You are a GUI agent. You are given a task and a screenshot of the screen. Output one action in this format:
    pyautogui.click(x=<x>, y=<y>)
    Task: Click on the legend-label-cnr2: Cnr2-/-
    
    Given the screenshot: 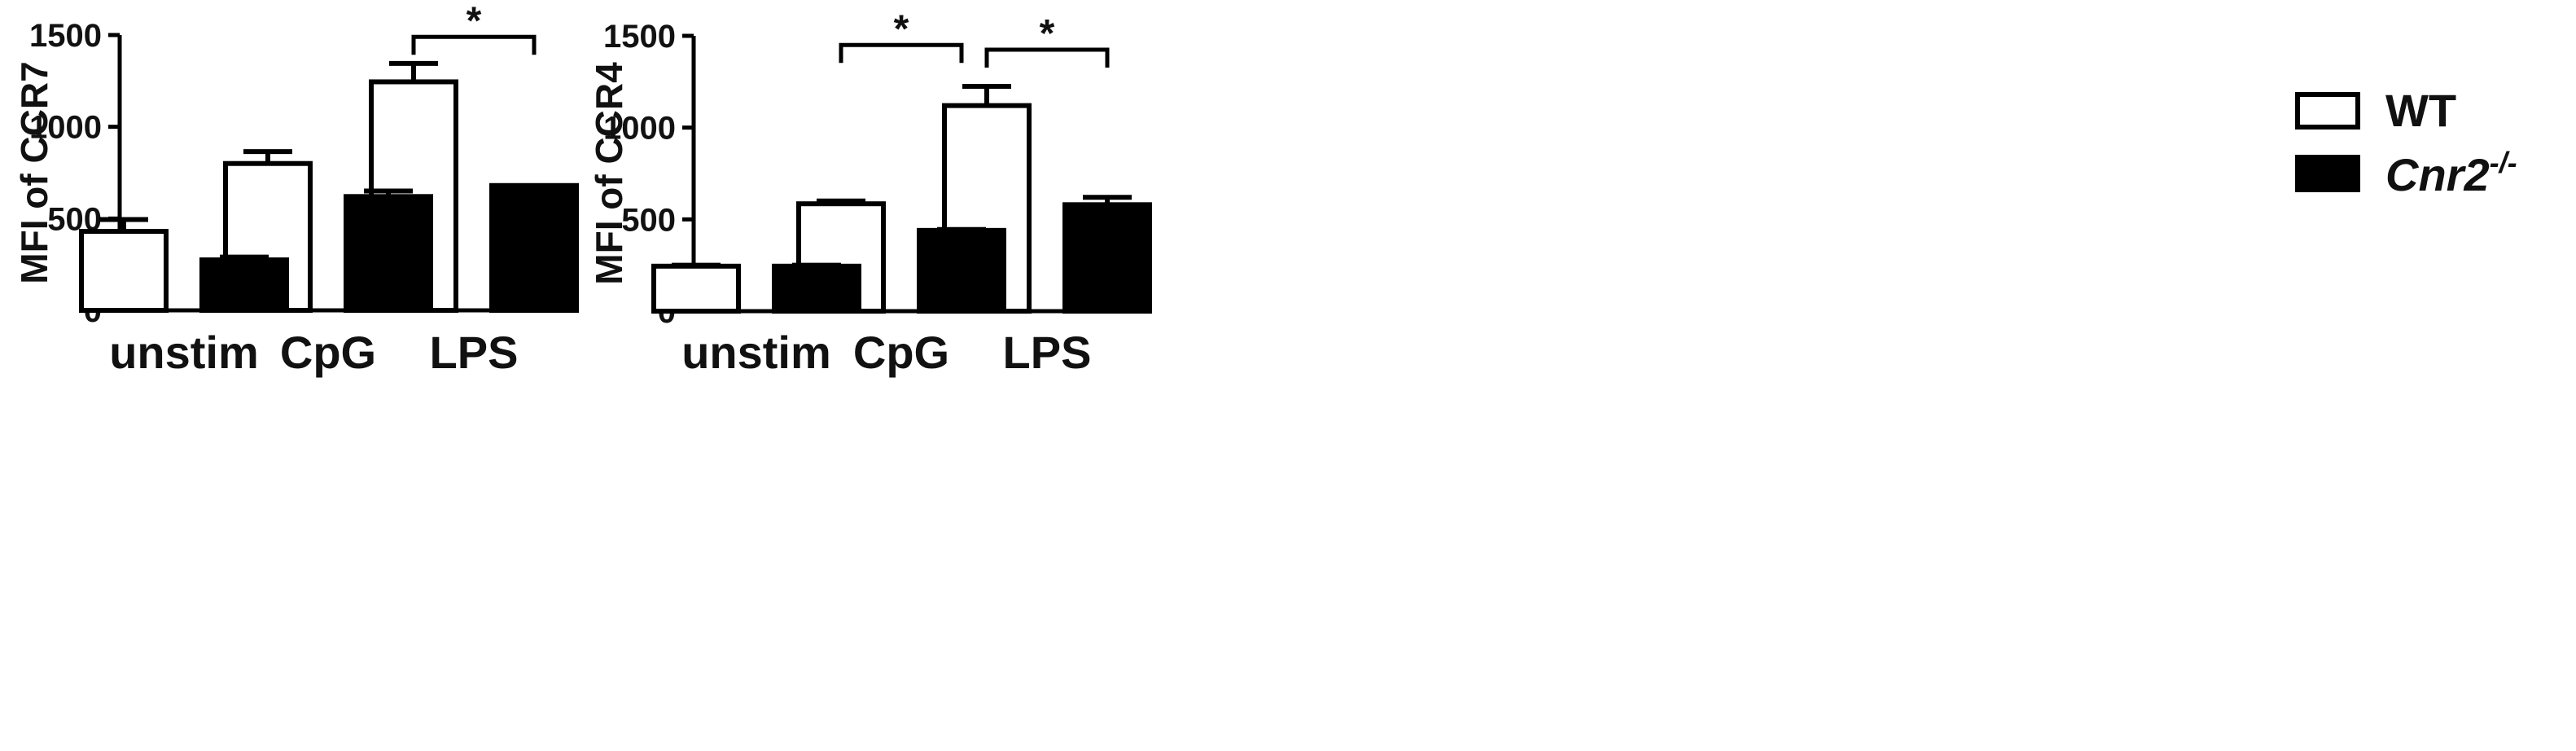 What is the action you would take?
    pyautogui.click(x=2451, y=173)
    